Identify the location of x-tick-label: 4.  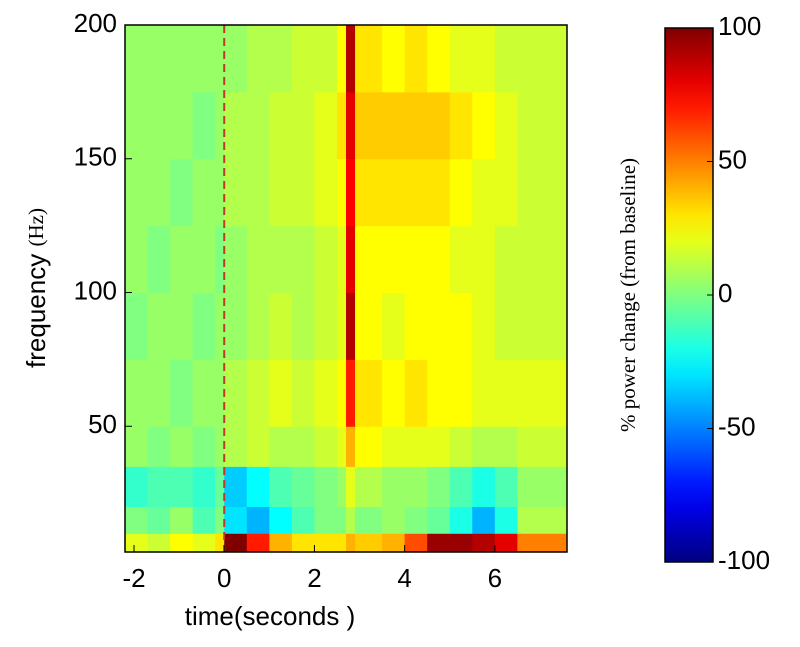
(404, 578).